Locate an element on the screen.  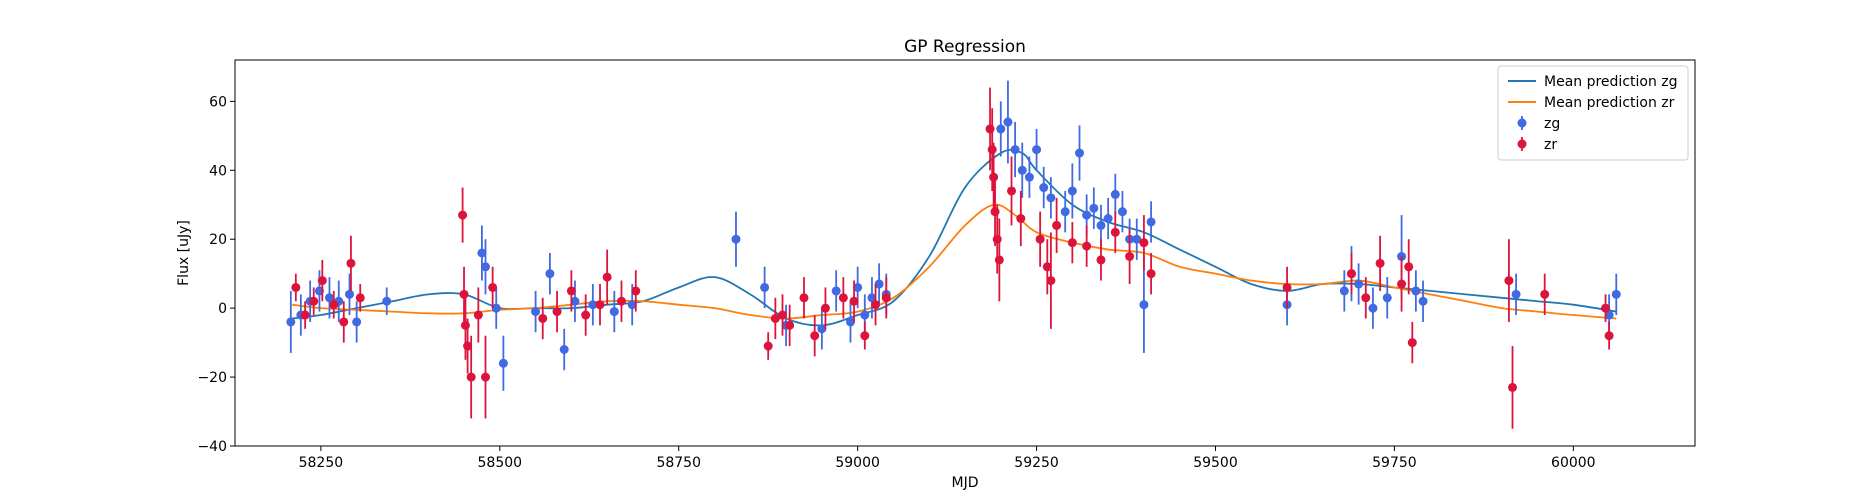
x-tick-label: 58500 is located at coordinates (500, 463).